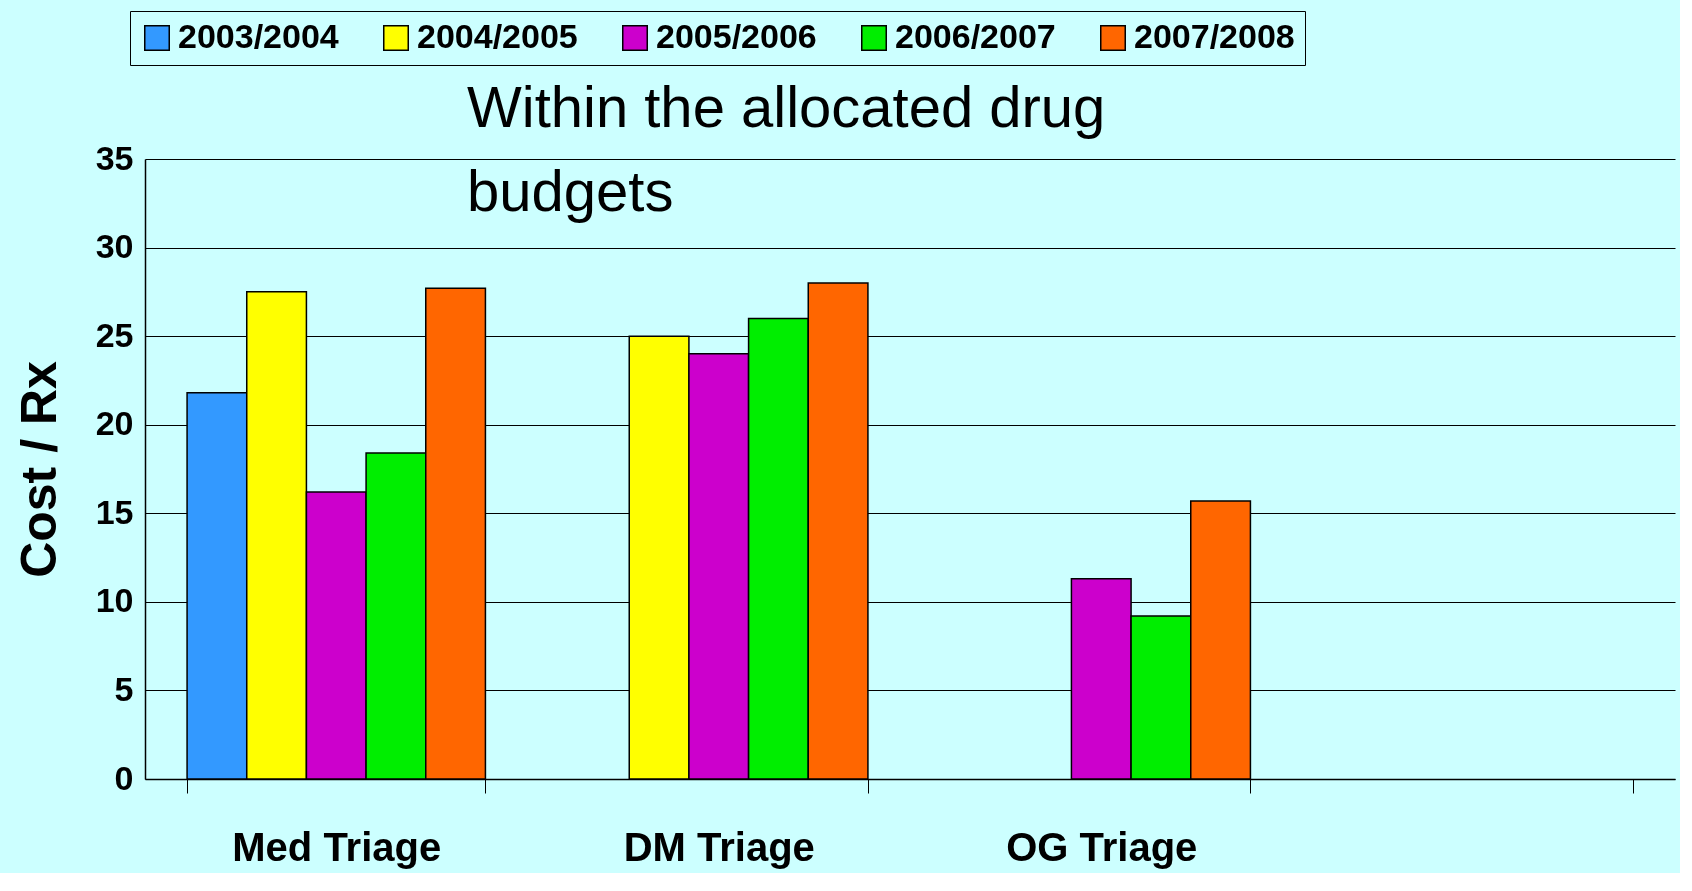 This screenshot has width=1692, height=891. What do you see at coordinates (114, 157) in the screenshot?
I see `y-tick-label: 35` at bounding box center [114, 157].